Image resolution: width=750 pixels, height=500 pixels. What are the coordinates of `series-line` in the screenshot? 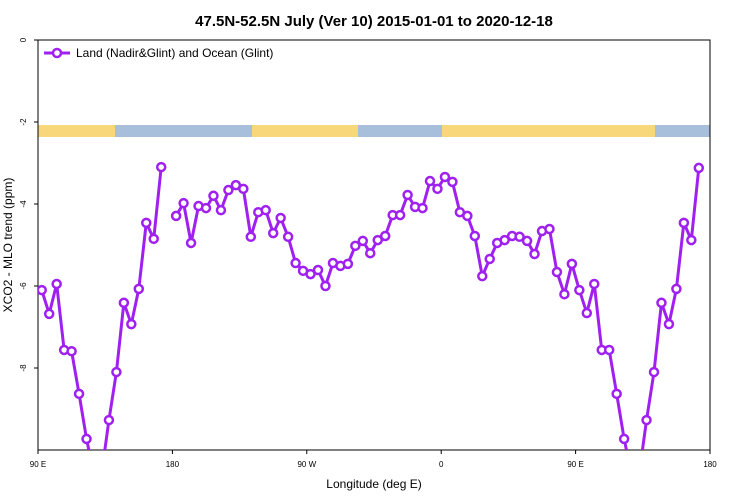 It's located at (101, 308).